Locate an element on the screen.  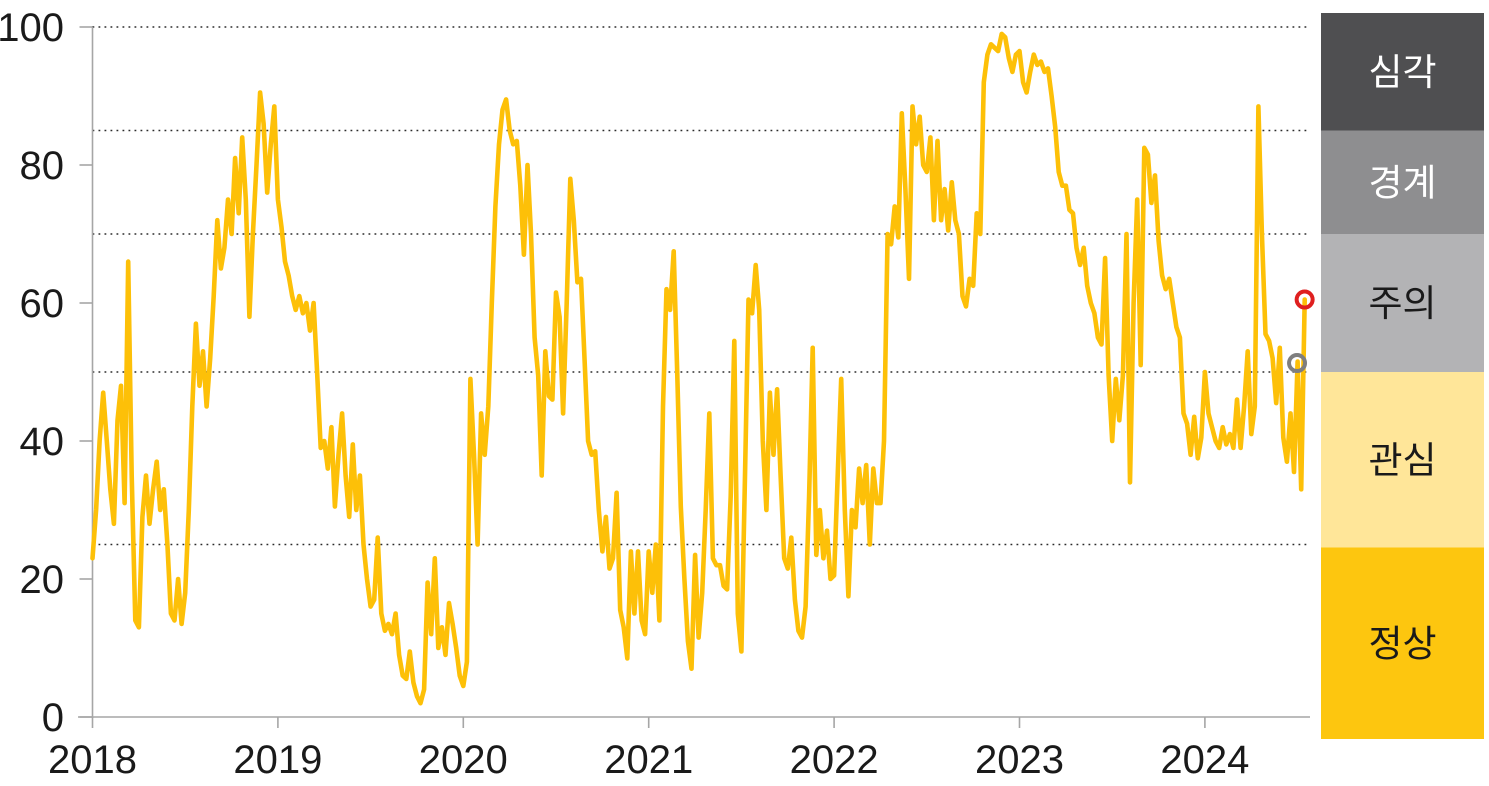
y-tick-label-40: 40 is located at coordinates (42, 442).